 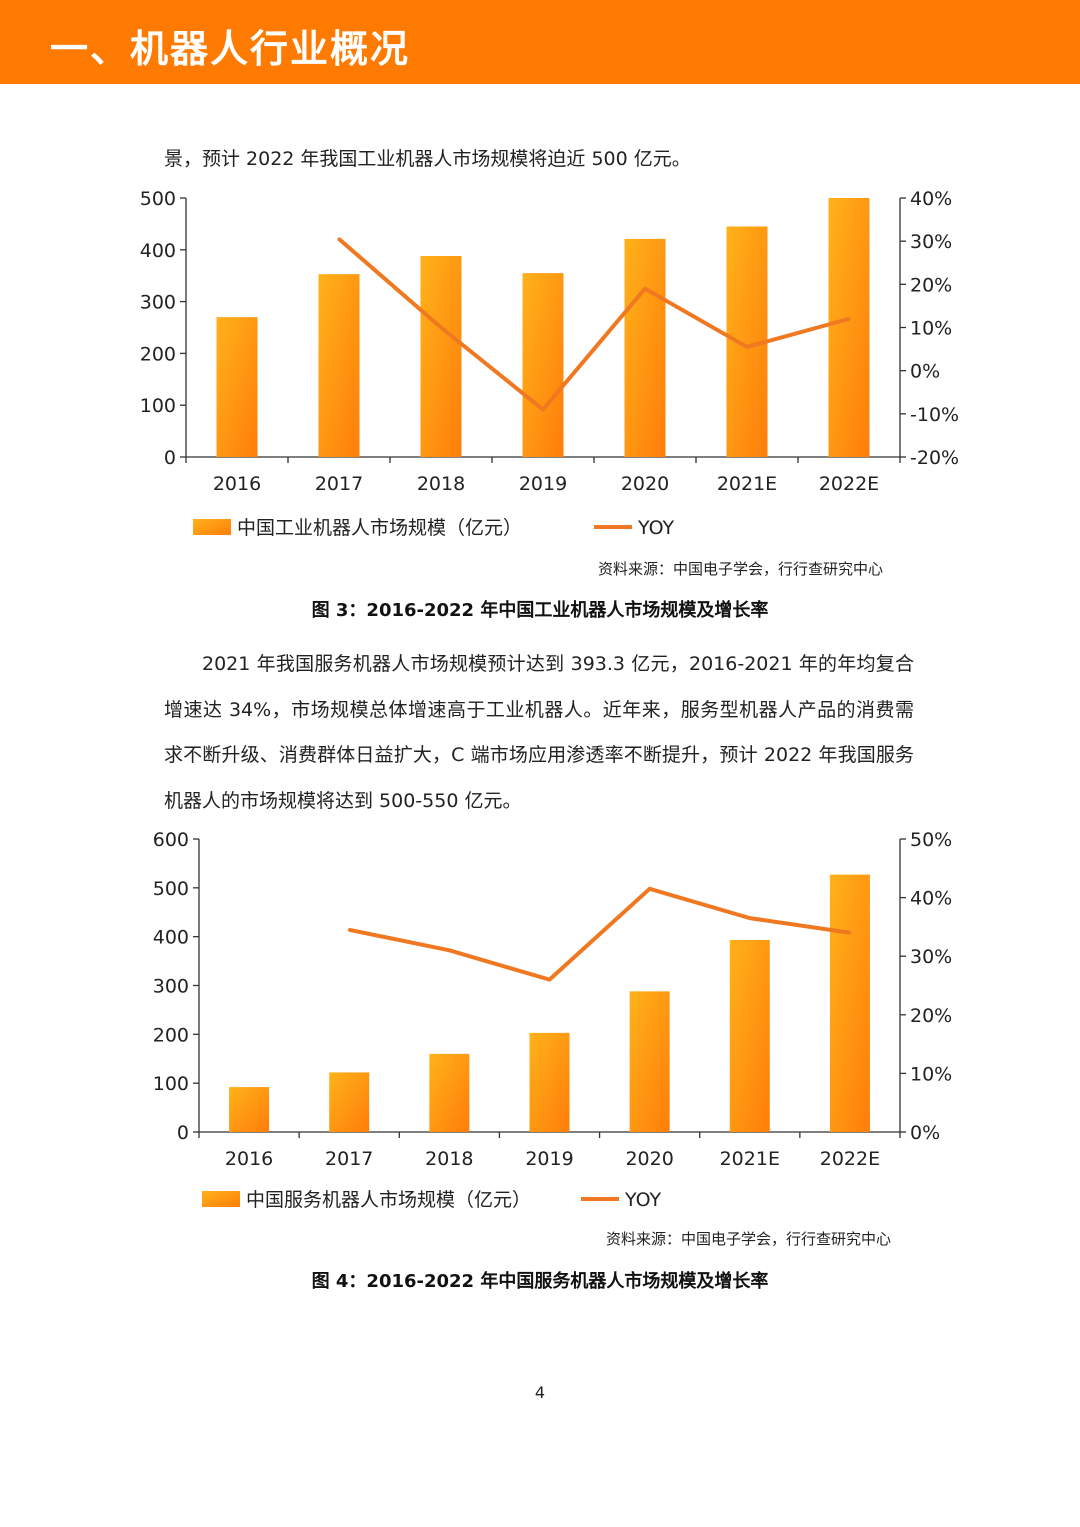 What do you see at coordinates (540, 1392) in the screenshot?
I see `page-number: 4` at bounding box center [540, 1392].